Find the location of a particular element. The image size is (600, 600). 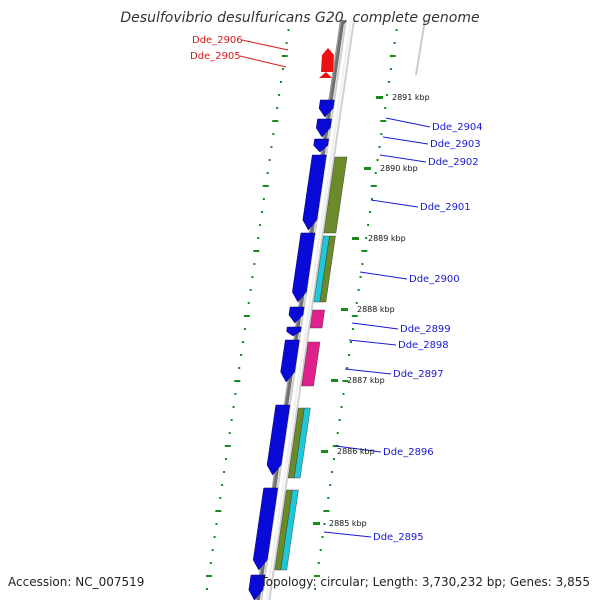

gene-label: Dde_2899 is located at coordinates (425, 329).